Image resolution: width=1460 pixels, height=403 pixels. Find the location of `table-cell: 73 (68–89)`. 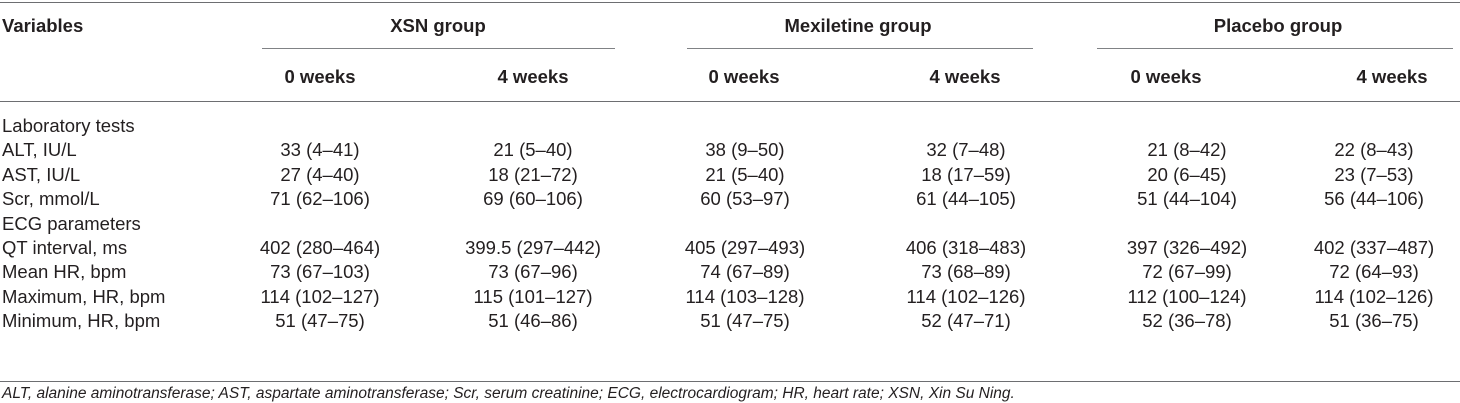

table-cell: 73 (68–89) is located at coordinates (966, 272).